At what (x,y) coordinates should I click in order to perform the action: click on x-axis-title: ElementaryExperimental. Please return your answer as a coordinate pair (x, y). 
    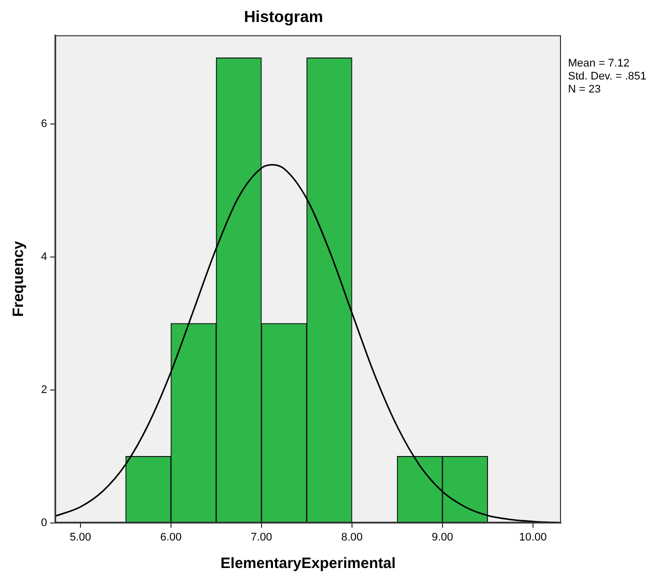
    Looking at the image, I should click on (308, 563).